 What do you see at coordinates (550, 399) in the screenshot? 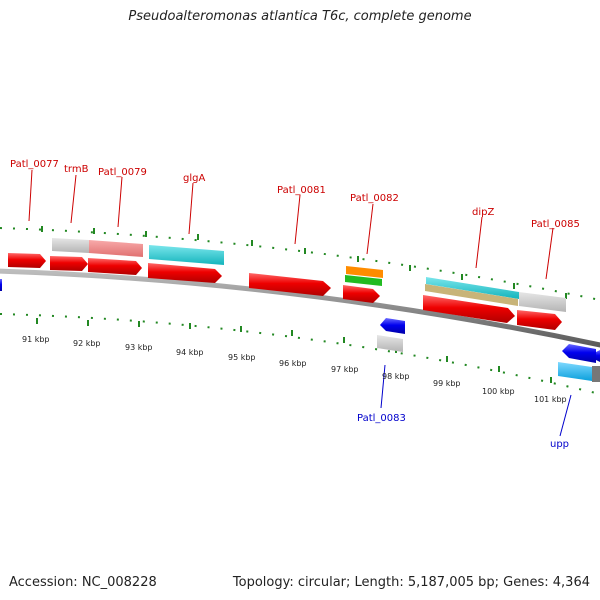
I see `scale-label-101-kbp: 101 kbp` at bounding box center [550, 399].